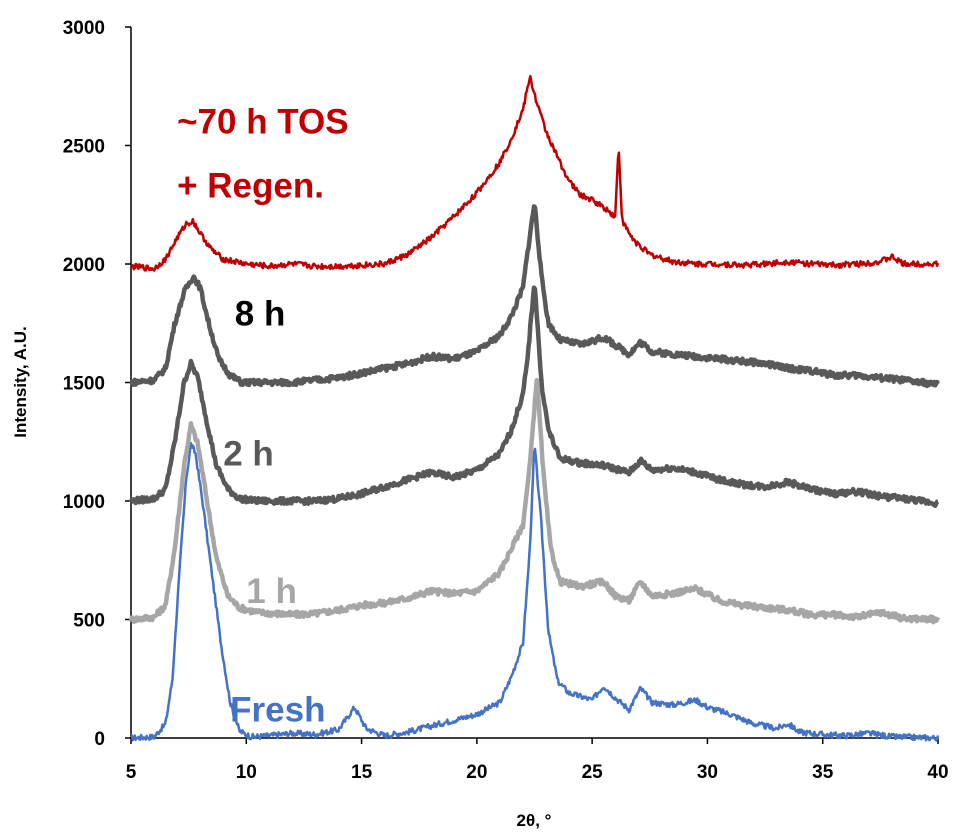 The height and width of the screenshot is (839, 958). What do you see at coordinates (534, 820) in the screenshot?
I see `x-axis-title: 2θ, °` at bounding box center [534, 820].